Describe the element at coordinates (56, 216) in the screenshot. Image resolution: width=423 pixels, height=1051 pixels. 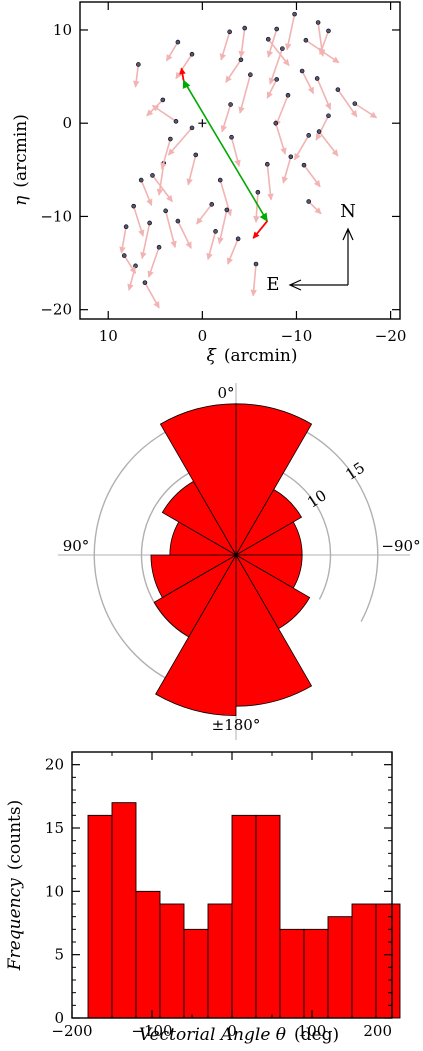
I see `panel1-y-tick-label: −10` at that location.